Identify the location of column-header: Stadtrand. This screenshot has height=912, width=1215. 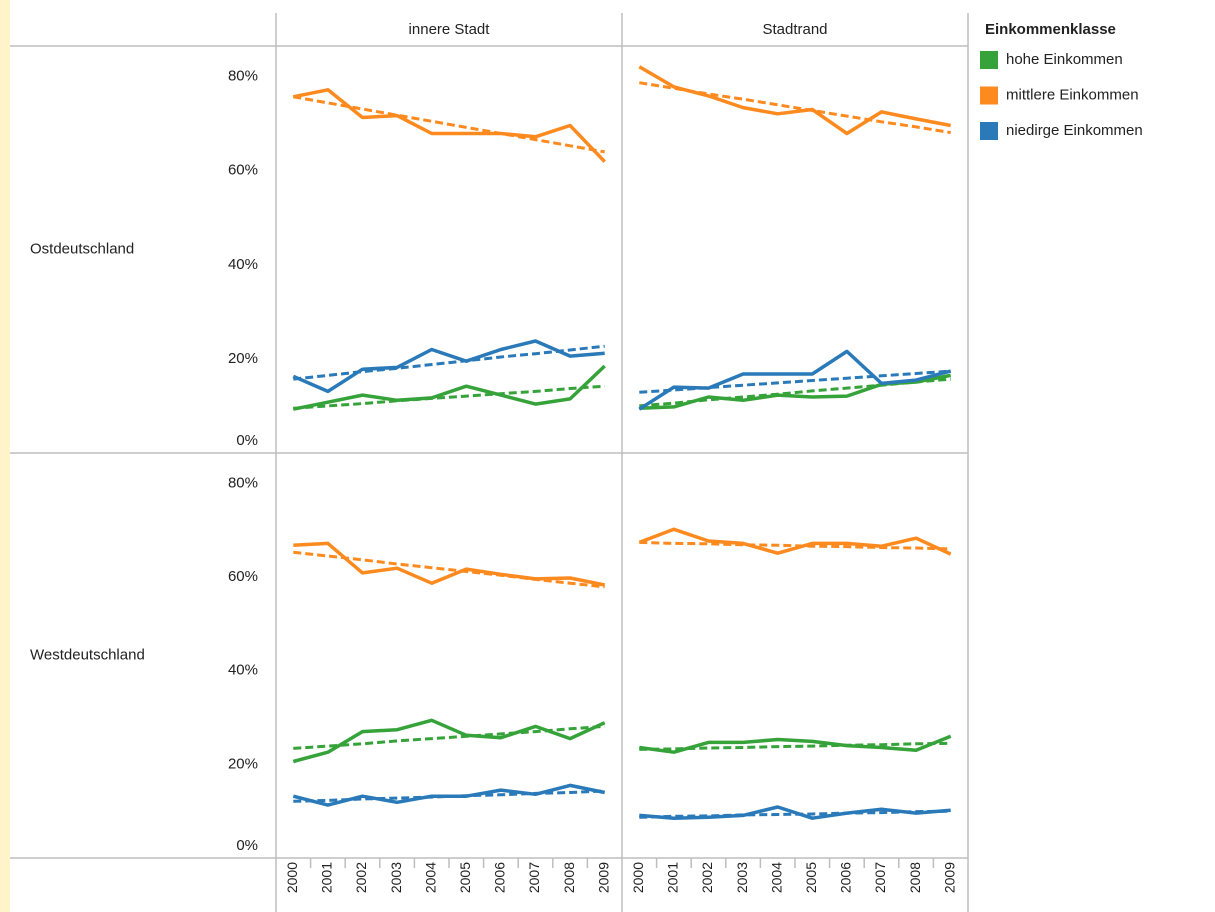
(794, 29).